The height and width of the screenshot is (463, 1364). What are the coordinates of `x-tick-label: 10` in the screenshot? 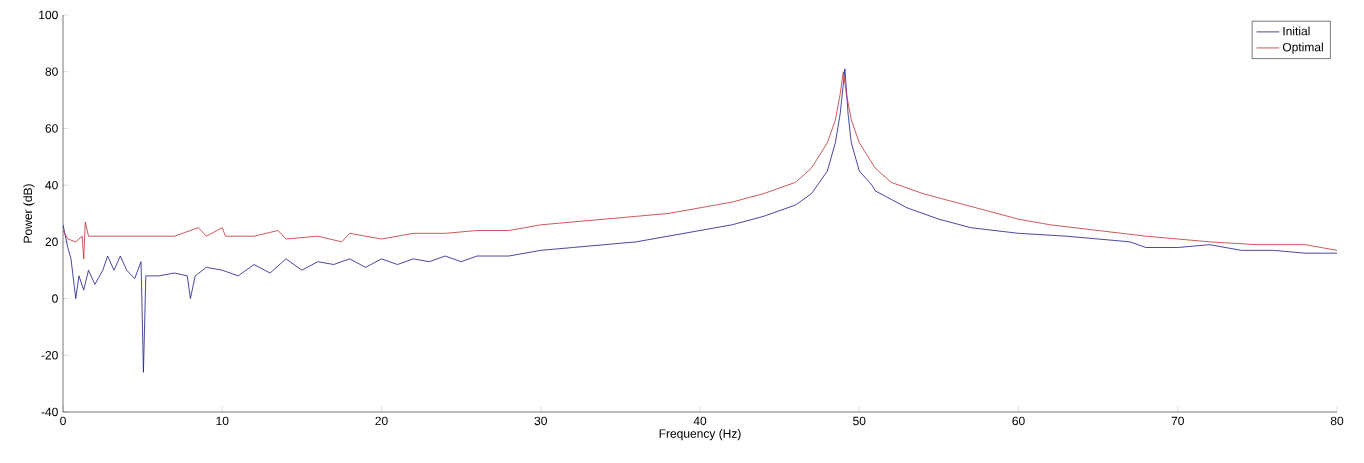 It's located at (222, 421).